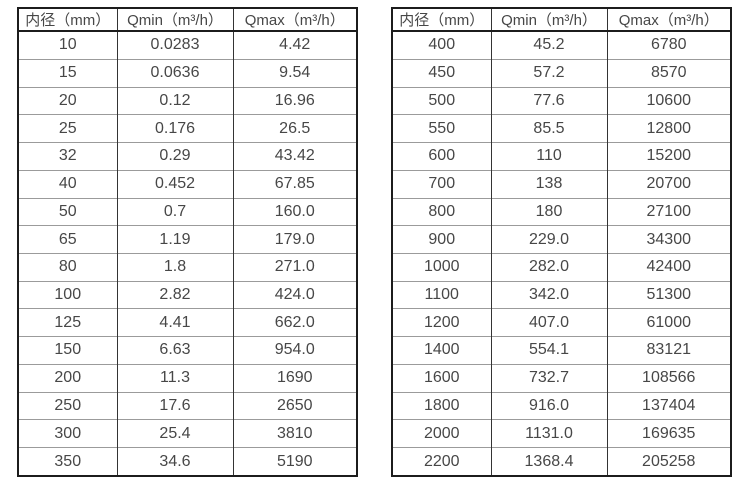  I want to click on table-row: 1600 732.7 108566, so click(561, 378).